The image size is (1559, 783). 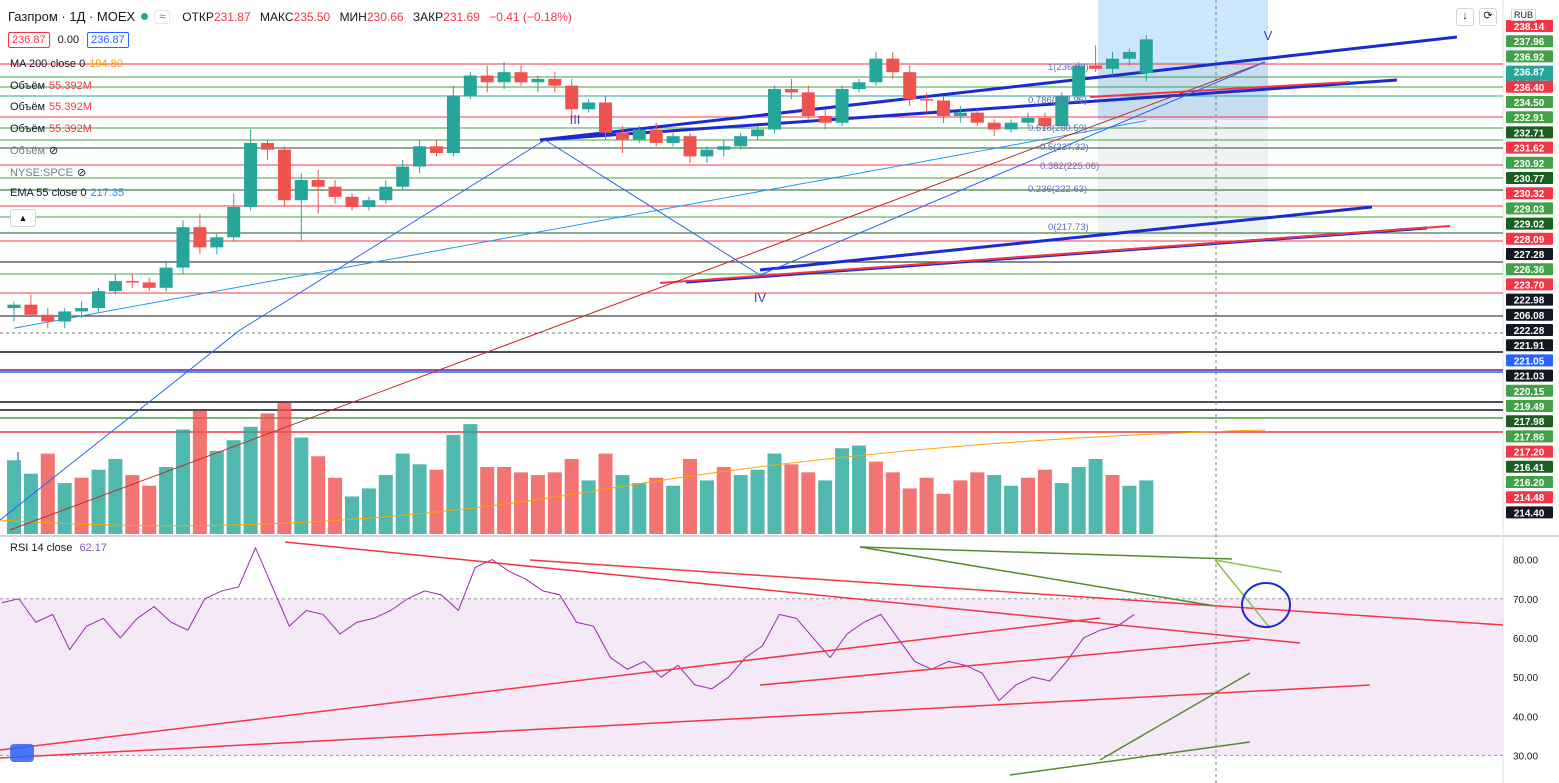 What do you see at coordinates (1529, 209) in the screenshot?
I see `price-axis-label: 229.03` at bounding box center [1529, 209].